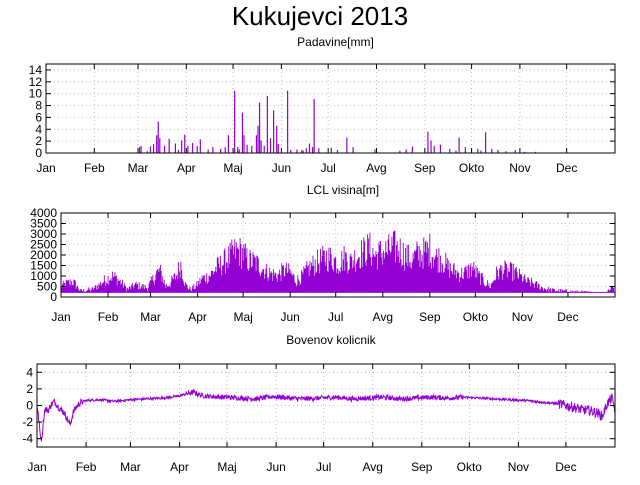  What do you see at coordinates (38, 117) in the screenshot?
I see `y-tick-label: 6` at bounding box center [38, 117].